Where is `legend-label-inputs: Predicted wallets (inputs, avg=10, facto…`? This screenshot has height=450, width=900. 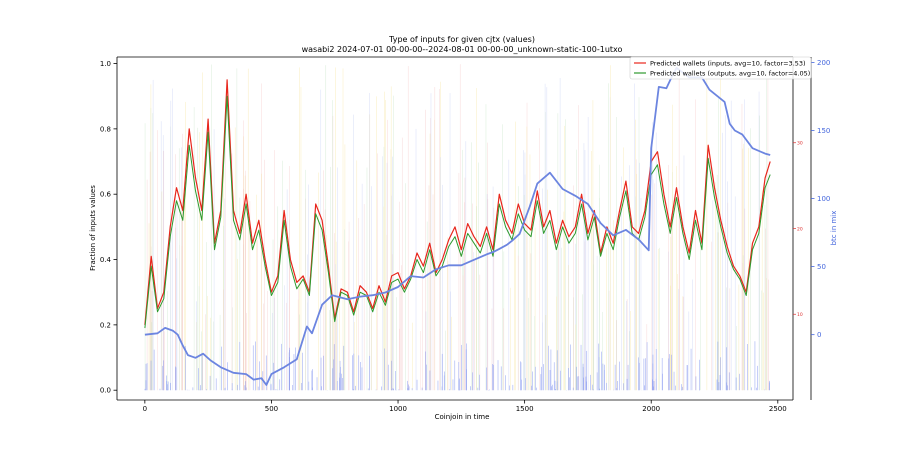 legend-label-inputs: Predicted wallets (inputs, avg=10, facto… is located at coordinates (728, 64).